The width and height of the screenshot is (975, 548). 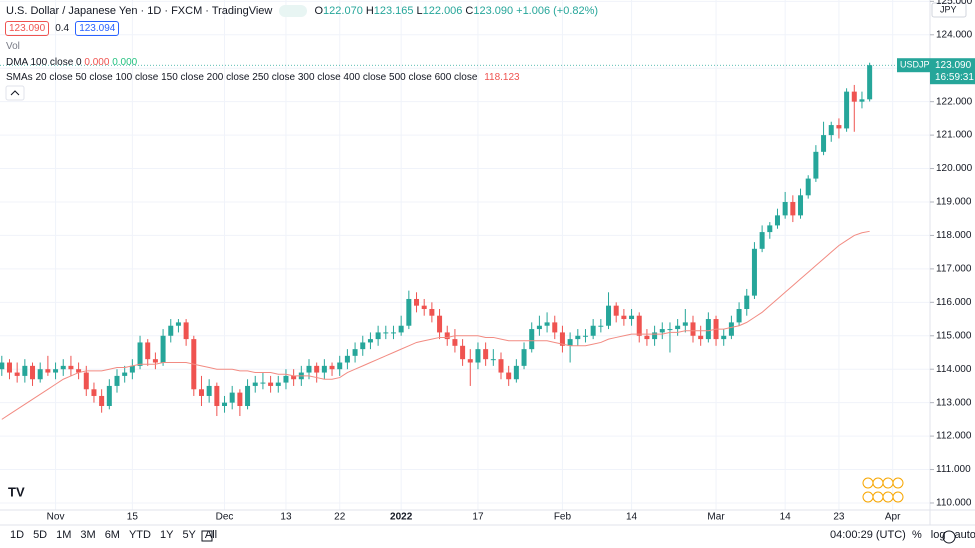 What do you see at coordinates (949, 537) in the screenshot?
I see `settings-icon` at bounding box center [949, 537].